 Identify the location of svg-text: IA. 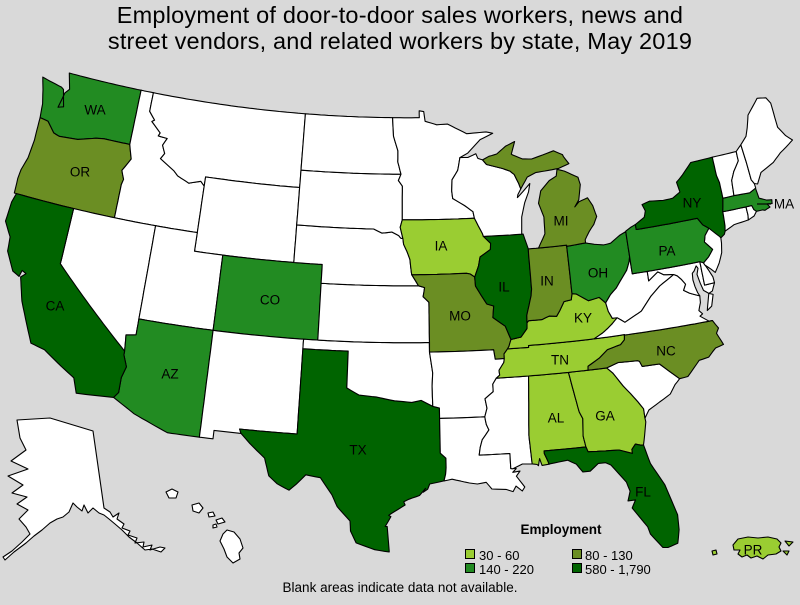
(441, 246).